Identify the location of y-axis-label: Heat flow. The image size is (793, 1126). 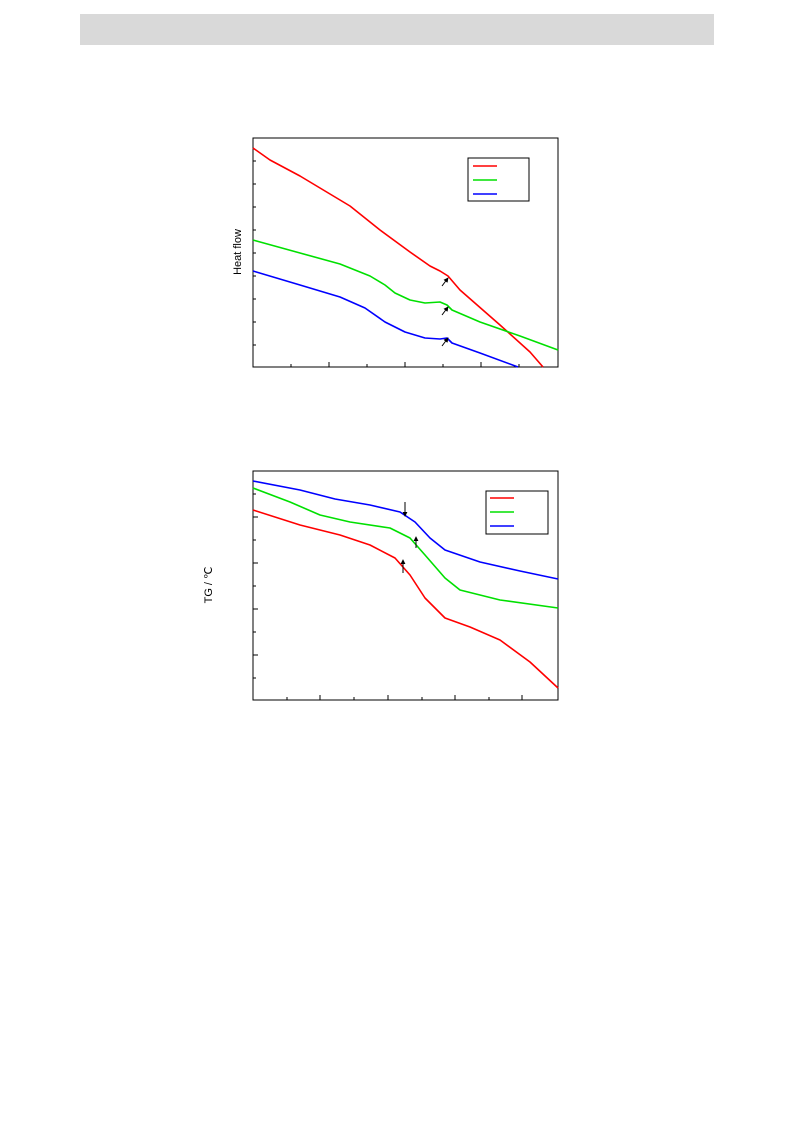
(238, 252).